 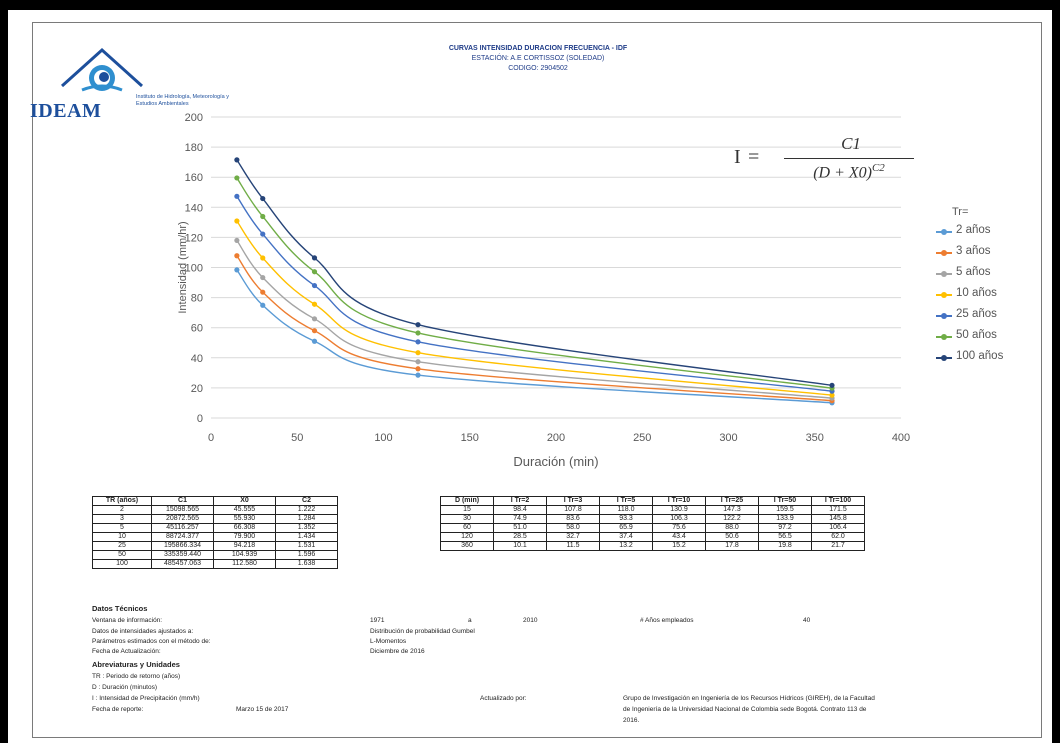 I want to click on table-cell: 122.2, so click(x=732, y=519).